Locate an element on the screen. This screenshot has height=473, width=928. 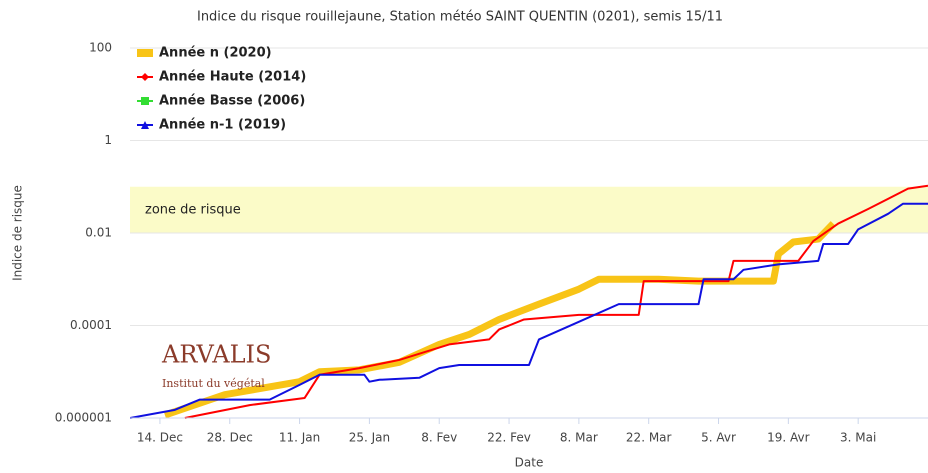
logo-name: ARVALIS is located at coordinates (216, 355).